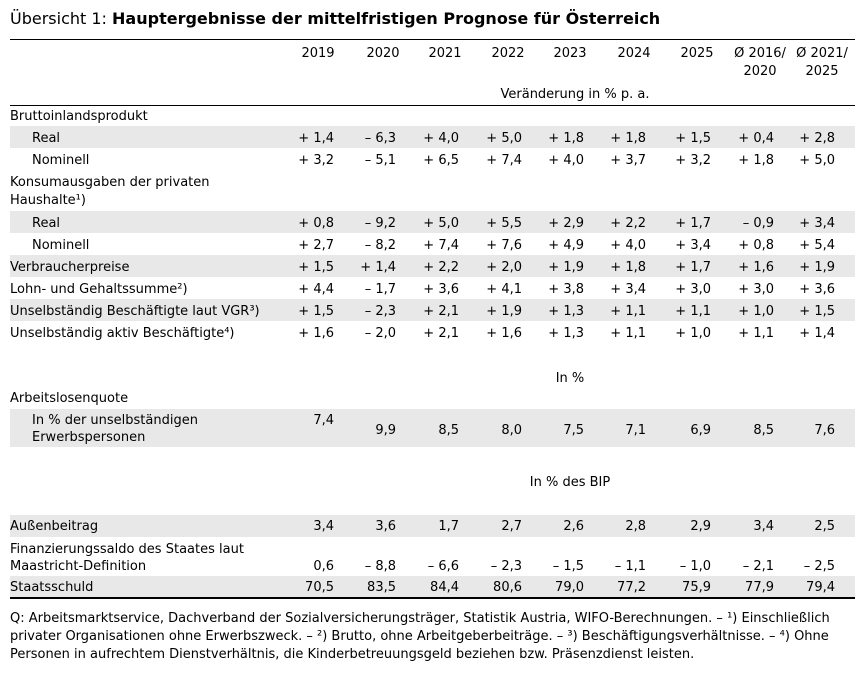 The image size is (867, 694). I want to click on value-cell-saldo-8: – 2,5, so click(819, 566).